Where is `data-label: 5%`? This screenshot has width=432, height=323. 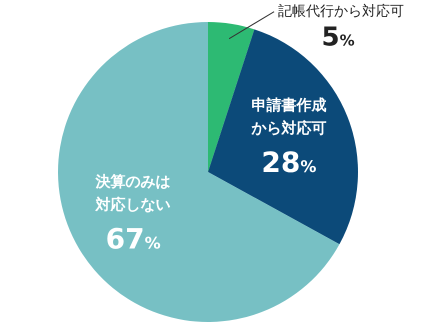 data-label: 5% is located at coordinates (338, 37).